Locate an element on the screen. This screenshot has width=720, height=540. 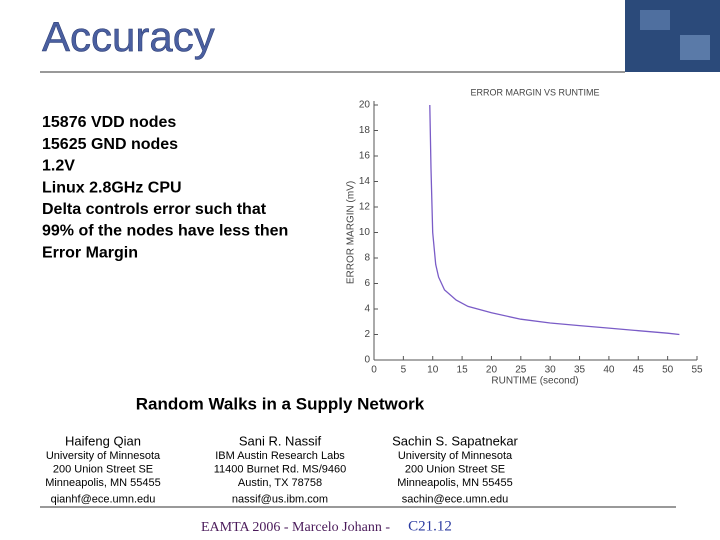
bullet: 99% of the nodes have less then is located at coordinates (165, 231).